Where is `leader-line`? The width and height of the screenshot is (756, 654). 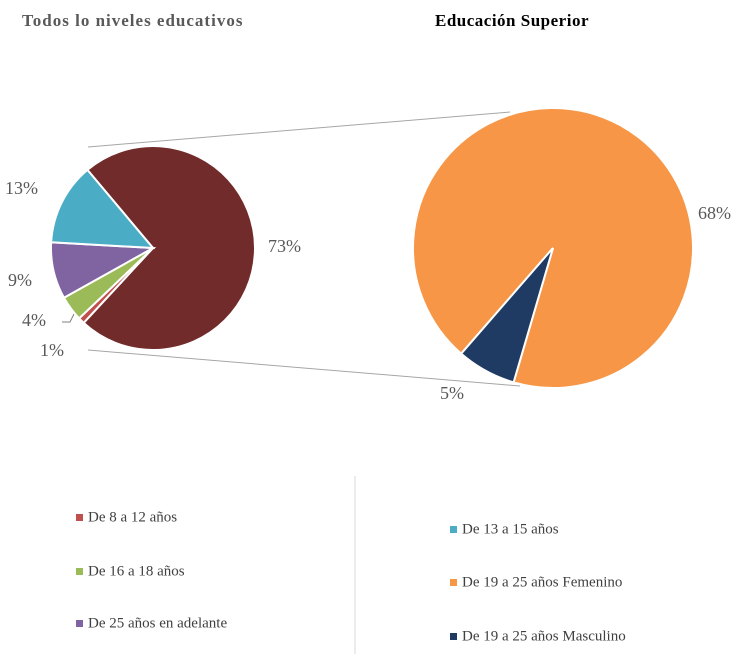
leader-line is located at coordinates (69, 317).